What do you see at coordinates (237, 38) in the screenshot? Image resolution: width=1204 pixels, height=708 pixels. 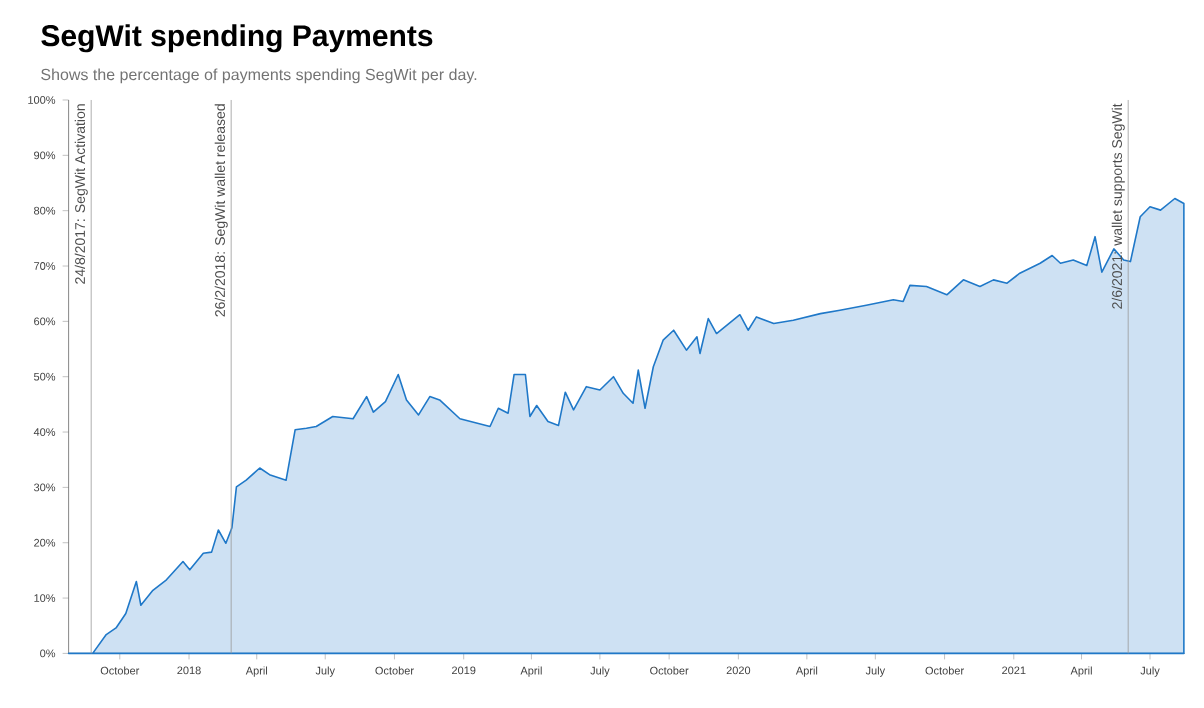 I see `chart-title: SegWit spending Payments` at bounding box center [237, 38].